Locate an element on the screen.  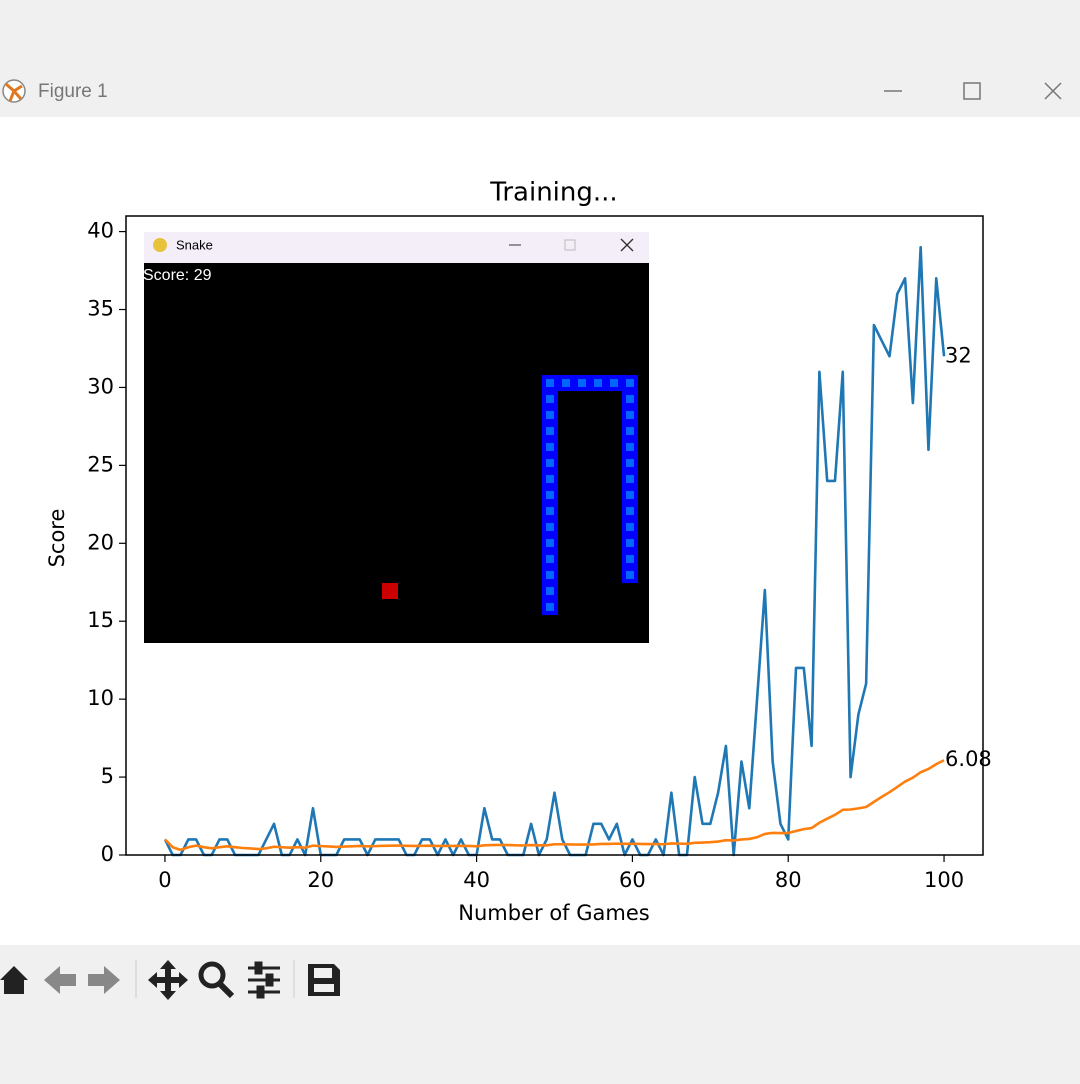
snake-close is located at coordinates (627, 245).